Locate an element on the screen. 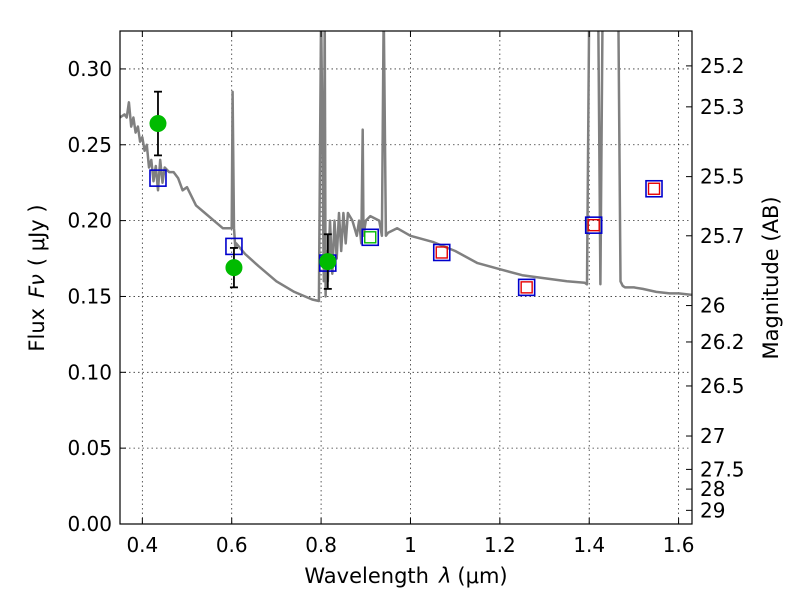 The height and width of the screenshot is (600, 800). y-tick-label: 0.00 is located at coordinates (89, 524).